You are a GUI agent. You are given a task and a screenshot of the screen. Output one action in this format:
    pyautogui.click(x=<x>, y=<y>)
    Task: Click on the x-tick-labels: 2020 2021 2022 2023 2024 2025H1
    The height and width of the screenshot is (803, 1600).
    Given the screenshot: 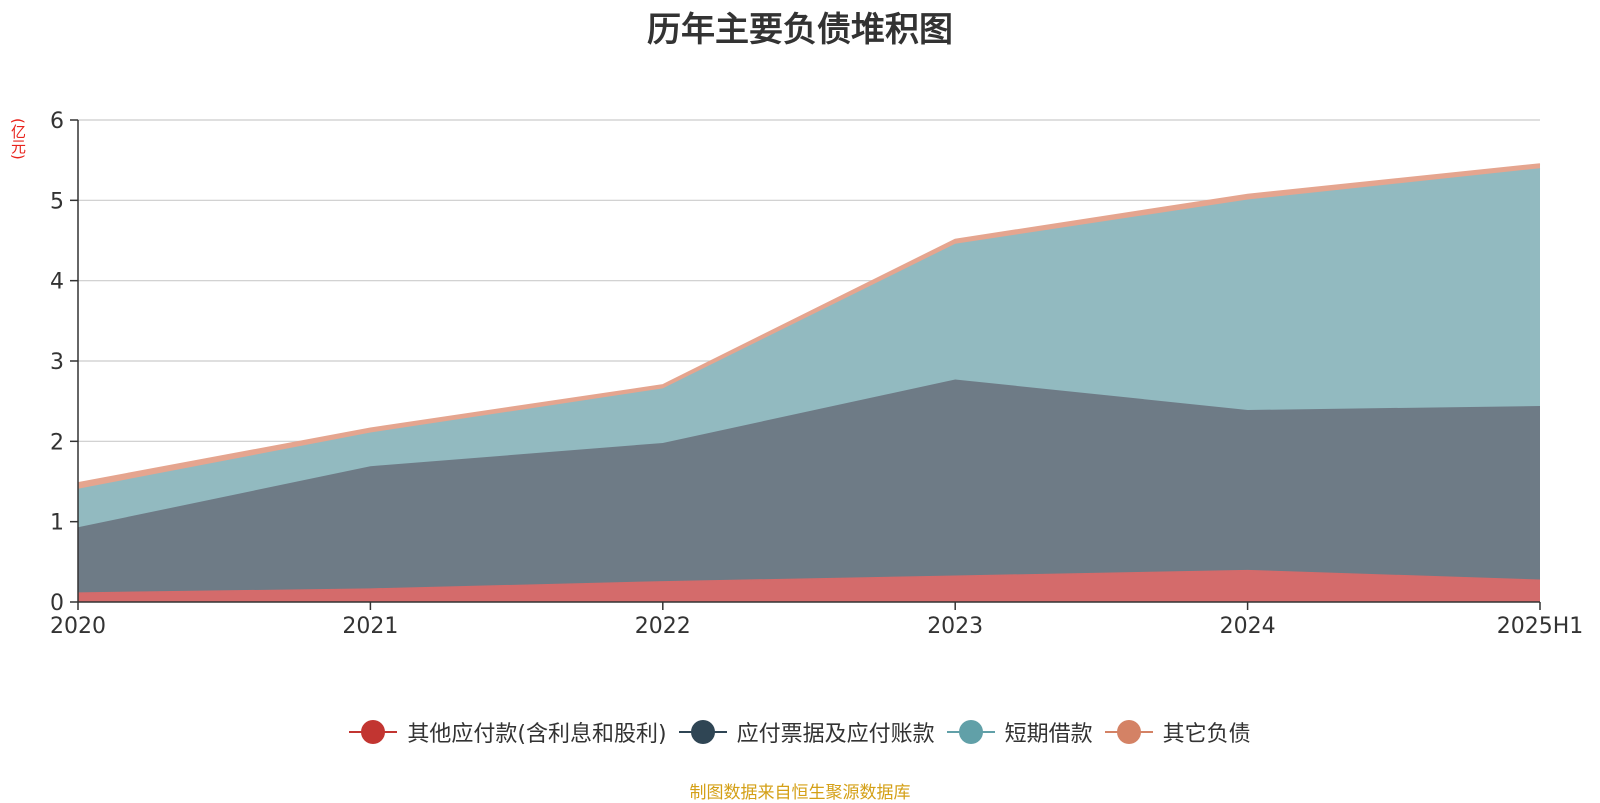 What is the action you would take?
    pyautogui.click(x=816, y=620)
    